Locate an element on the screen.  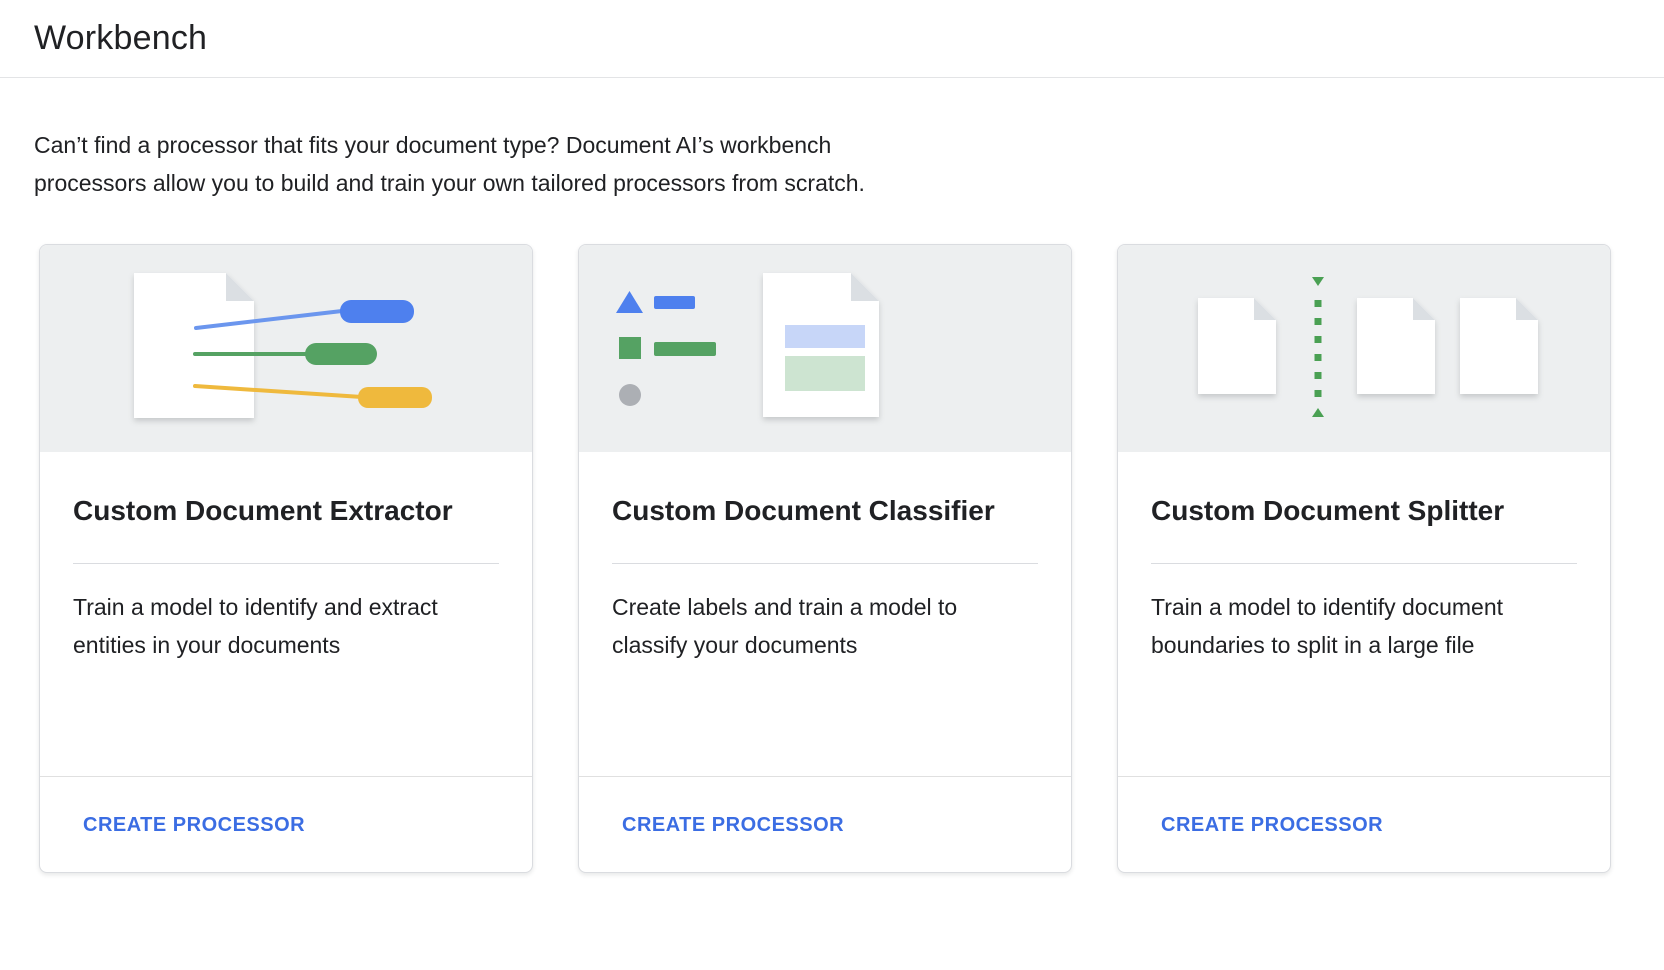
extract-line-blue is located at coordinates (269, 319).